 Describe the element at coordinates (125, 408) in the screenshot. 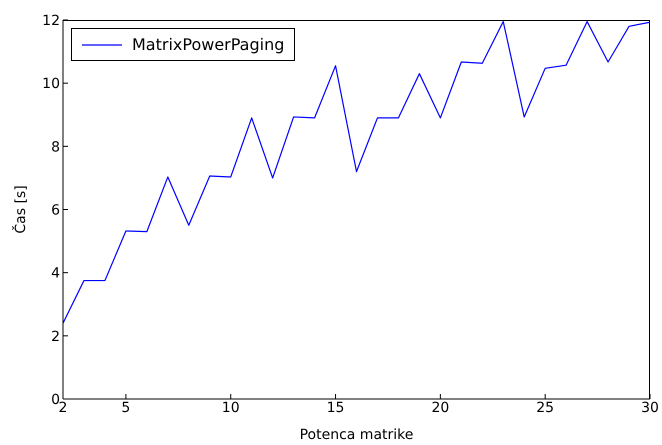

I see `x-tick-label: 5` at that location.